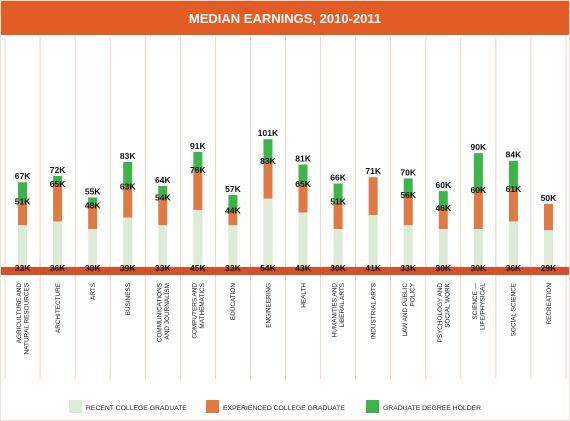 Image resolution: width=570 pixels, height=421 pixels. What do you see at coordinates (479, 190) in the screenshot?
I see `value-label-experienced: 60K` at bounding box center [479, 190].